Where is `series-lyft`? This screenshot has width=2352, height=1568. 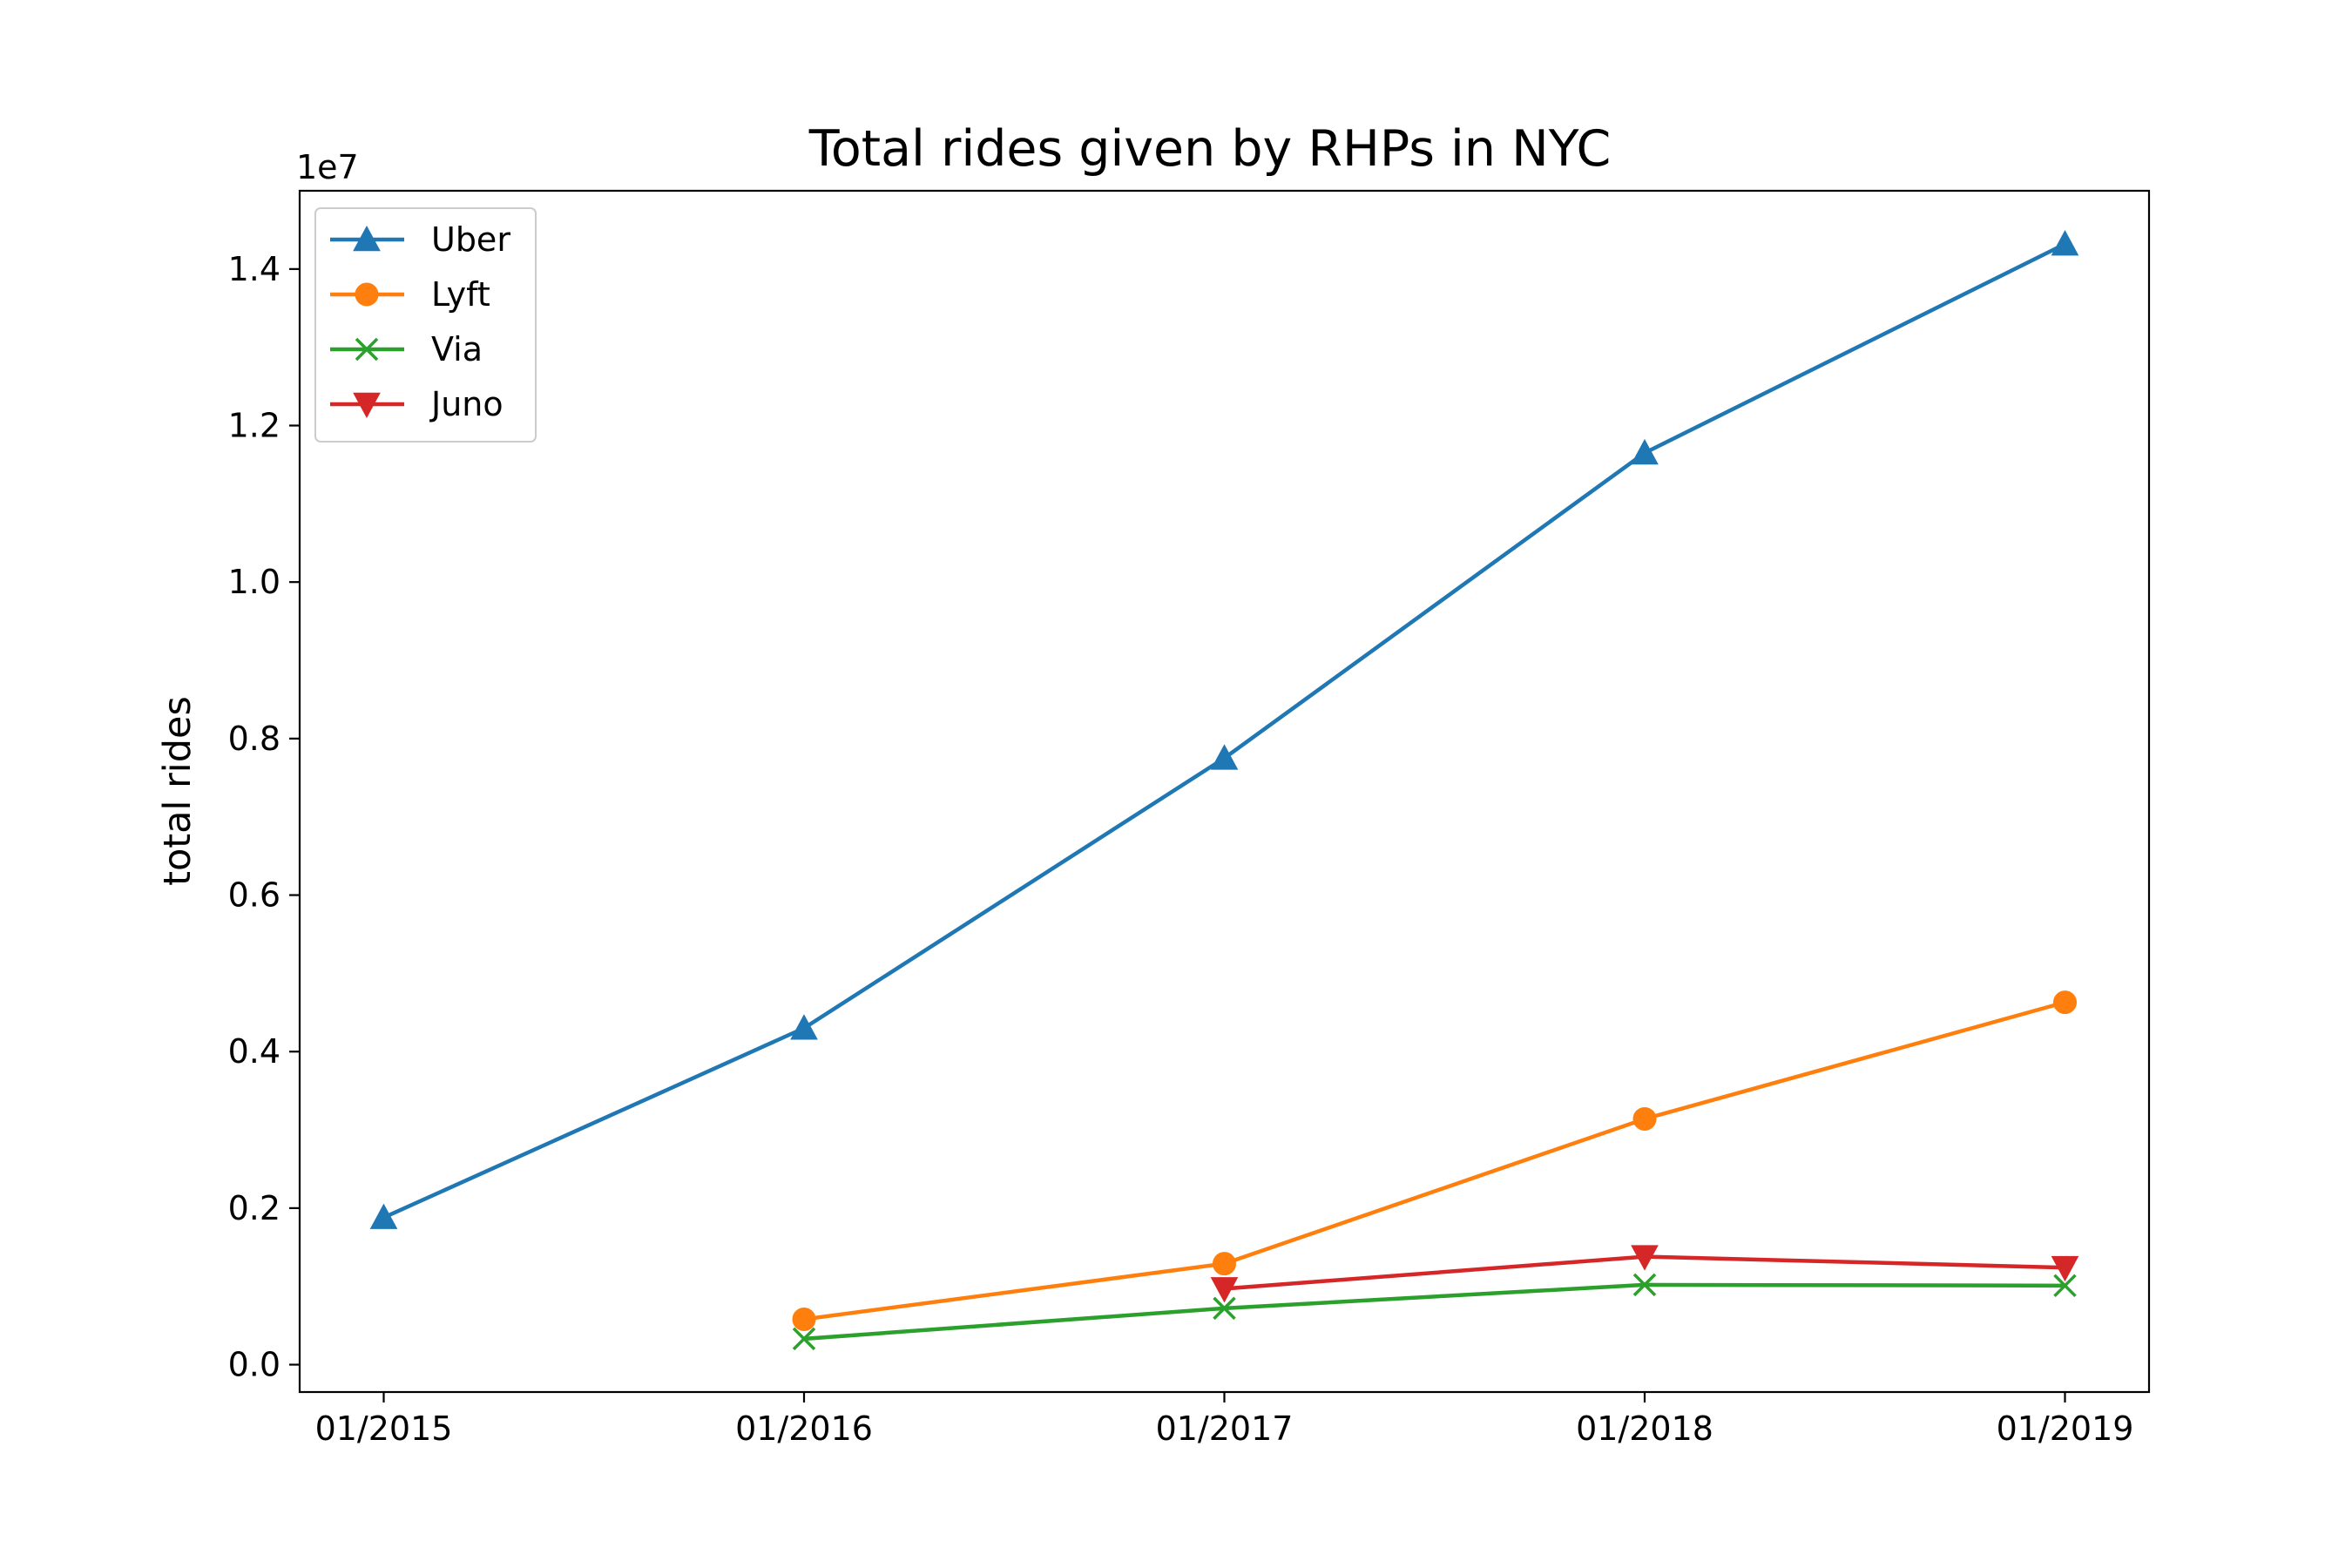 series-lyft is located at coordinates (1434, 1160).